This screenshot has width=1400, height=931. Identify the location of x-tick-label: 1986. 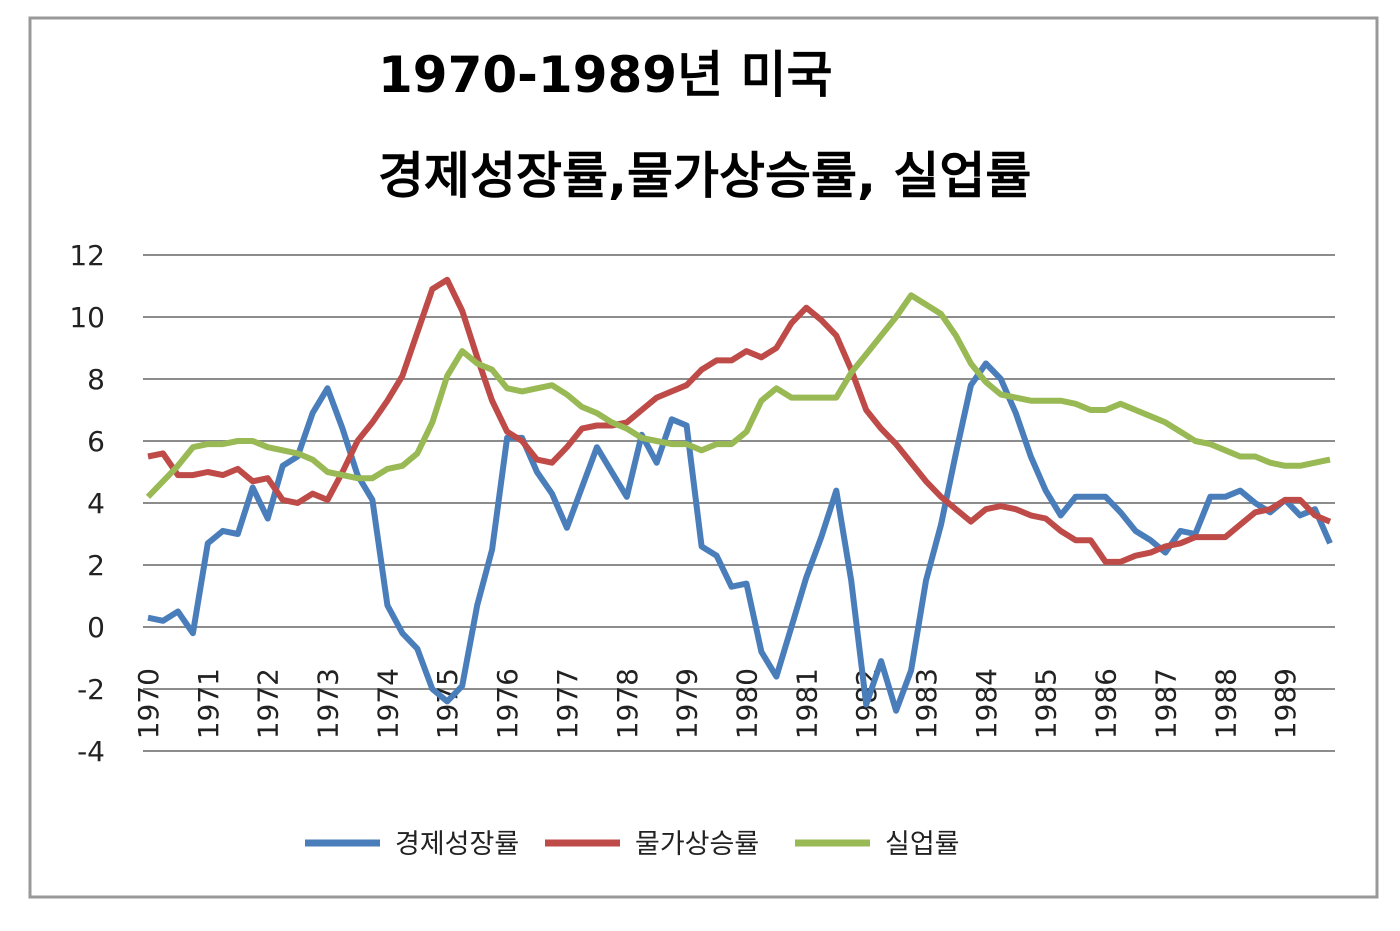
(1106, 703).